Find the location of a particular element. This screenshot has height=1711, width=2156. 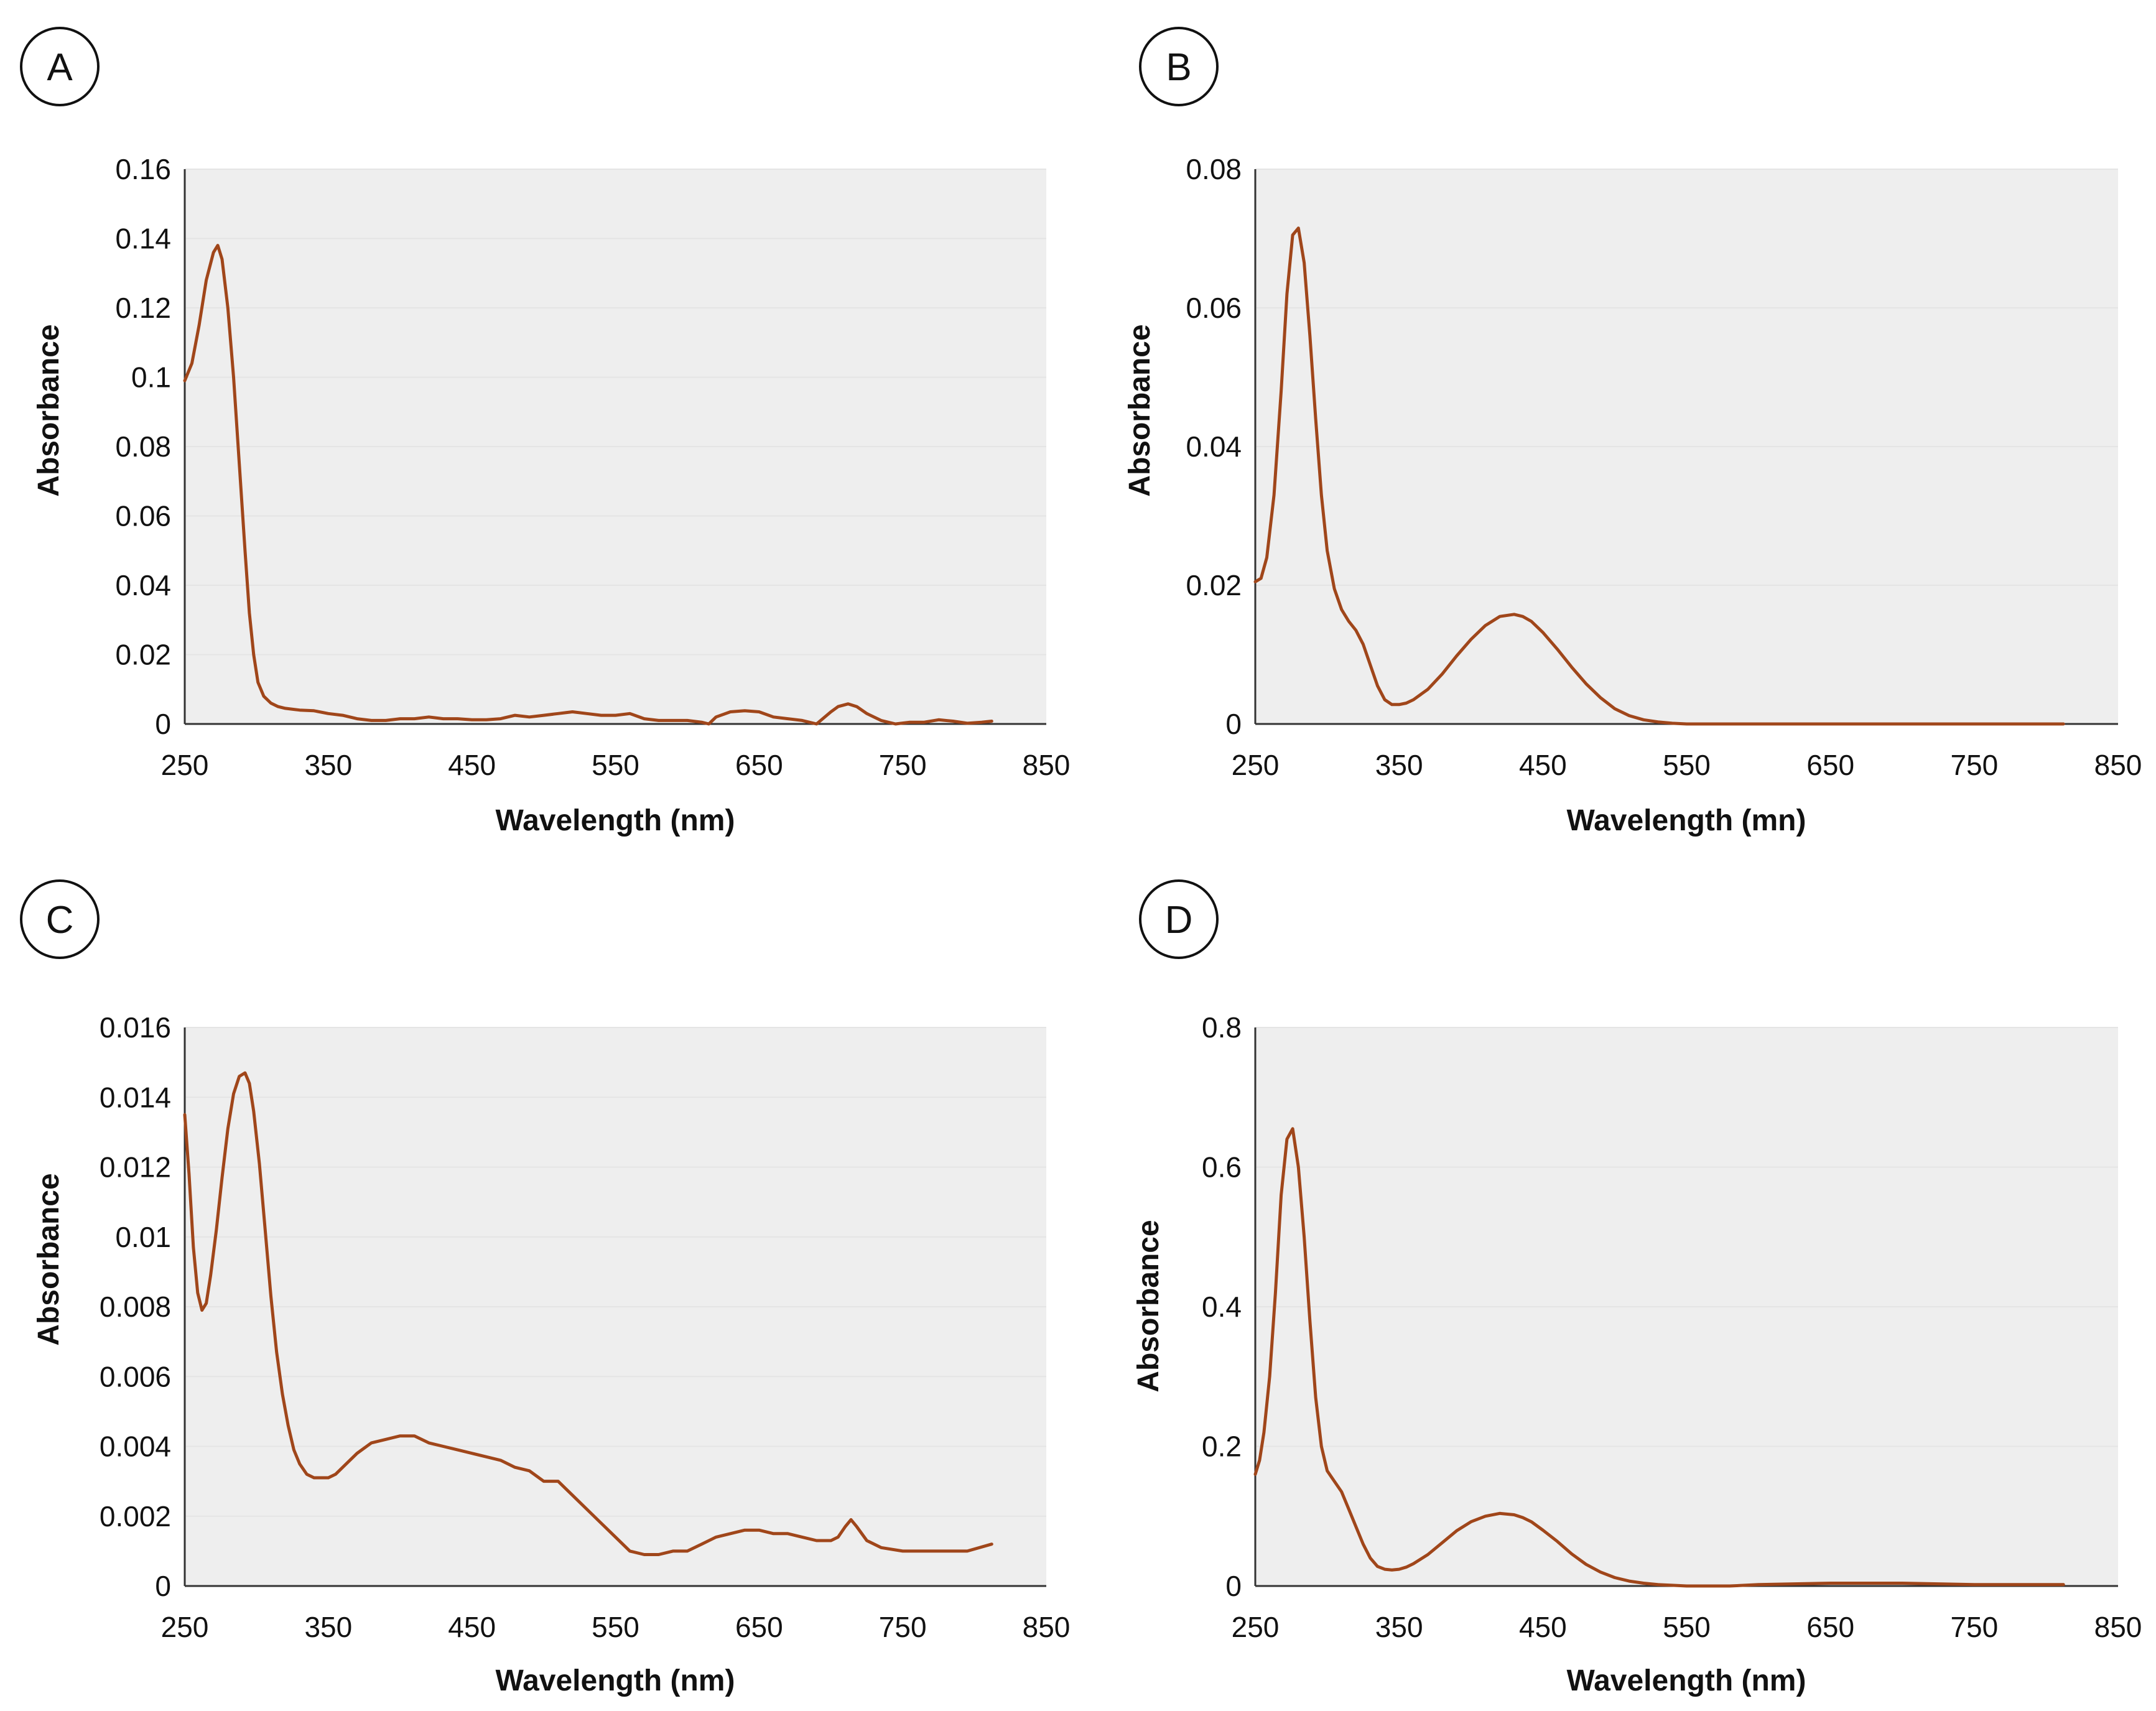

panel-label-b: B is located at coordinates (1179, 66).